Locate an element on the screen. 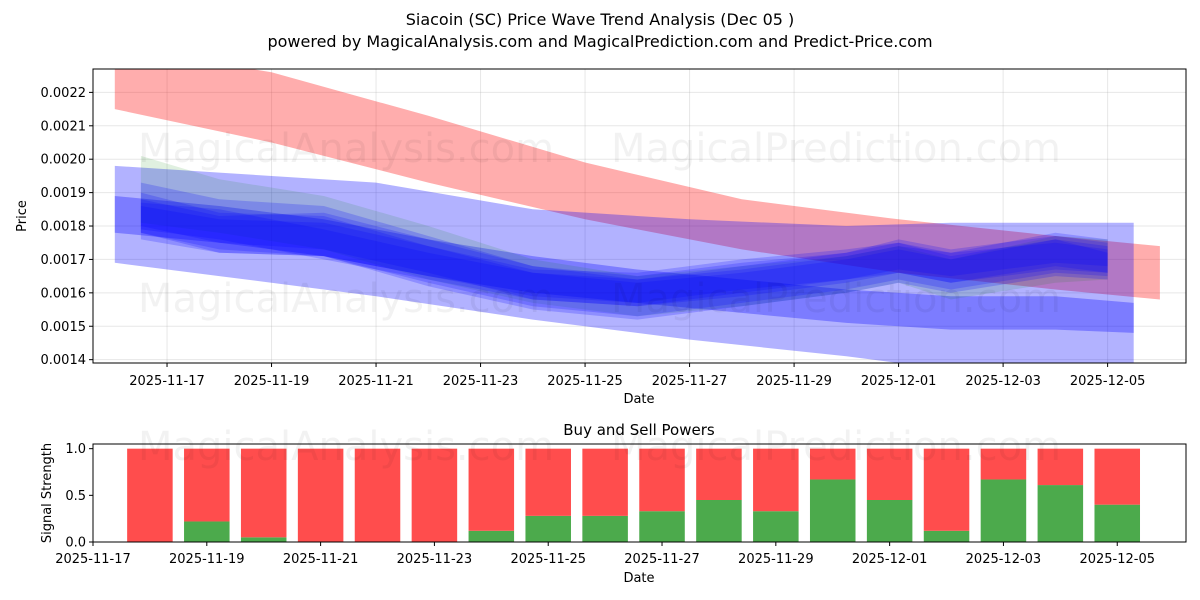 This screenshot has width=1200, height=600. price-x-tick-label: 2025-11-17 is located at coordinates (167, 381).